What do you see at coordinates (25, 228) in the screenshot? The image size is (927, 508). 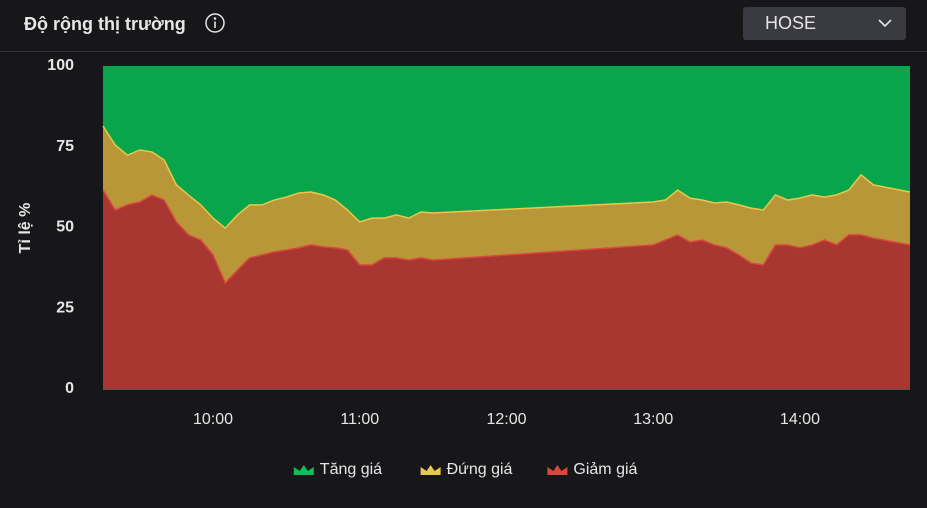 I see `y-axis-label: Tỉ lệ %` at bounding box center [25, 228].